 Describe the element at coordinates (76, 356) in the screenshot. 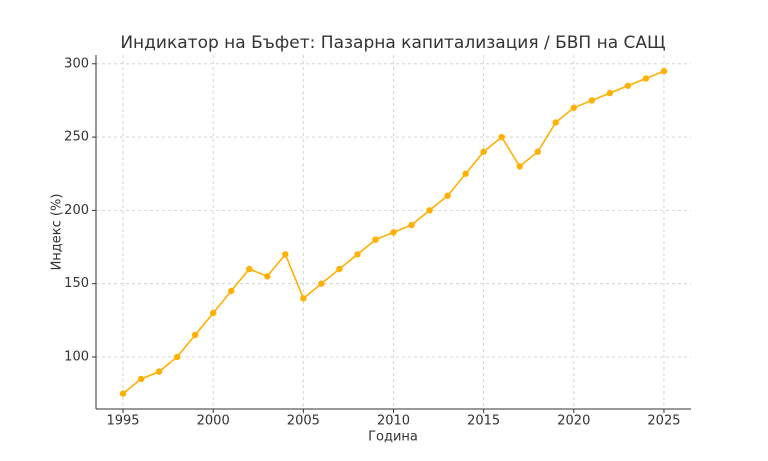

I see `y-tick-label: 100` at that location.